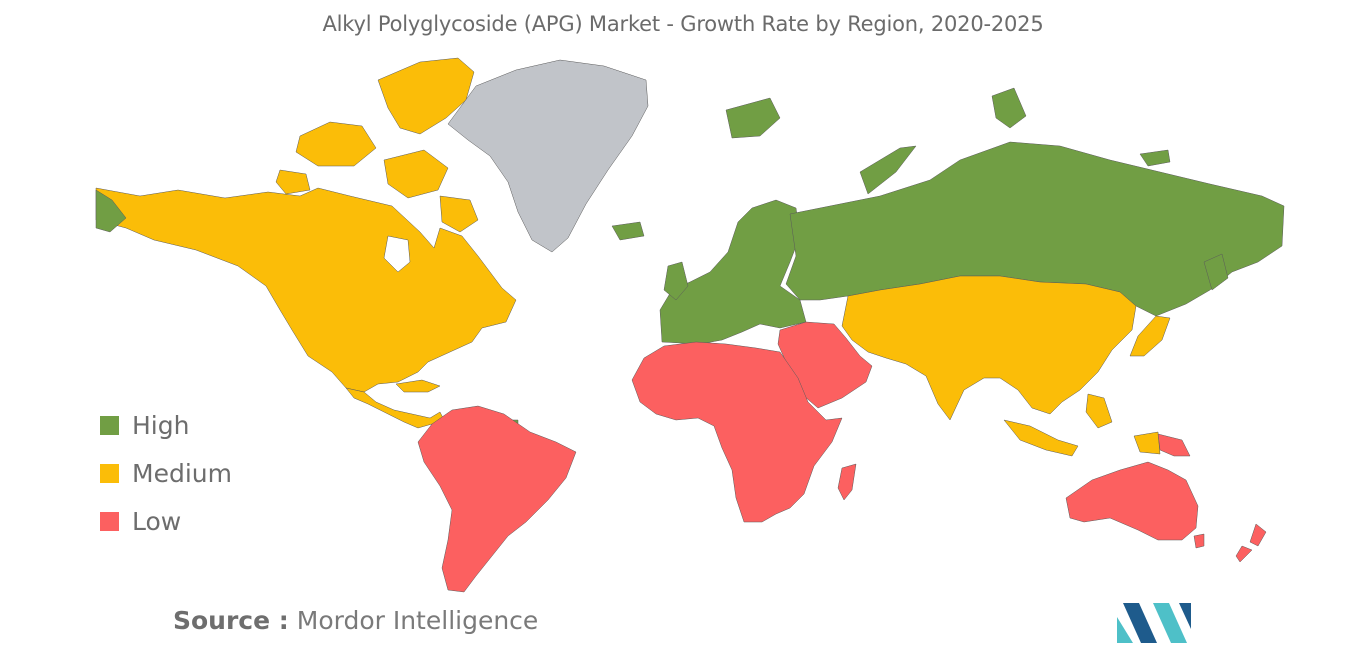  I want to click on region-greenland, so click(548, 156).